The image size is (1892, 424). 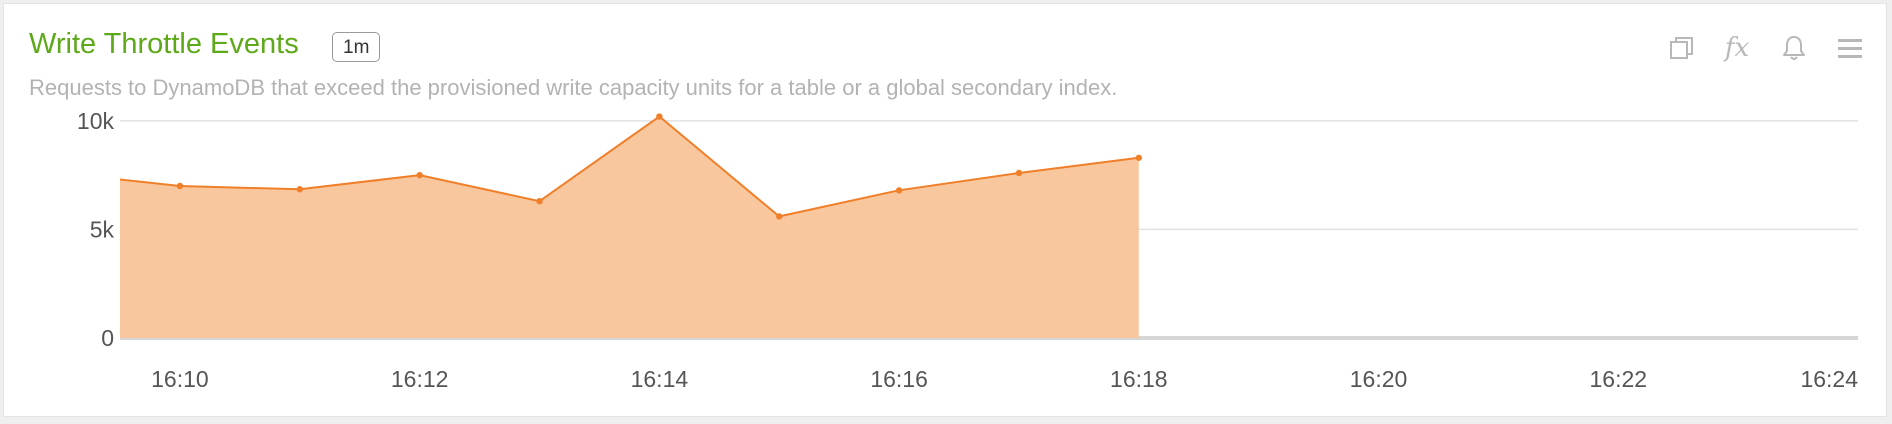 I want to click on y-axis-ticks: 0 5k 10k, so click(x=96, y=229).